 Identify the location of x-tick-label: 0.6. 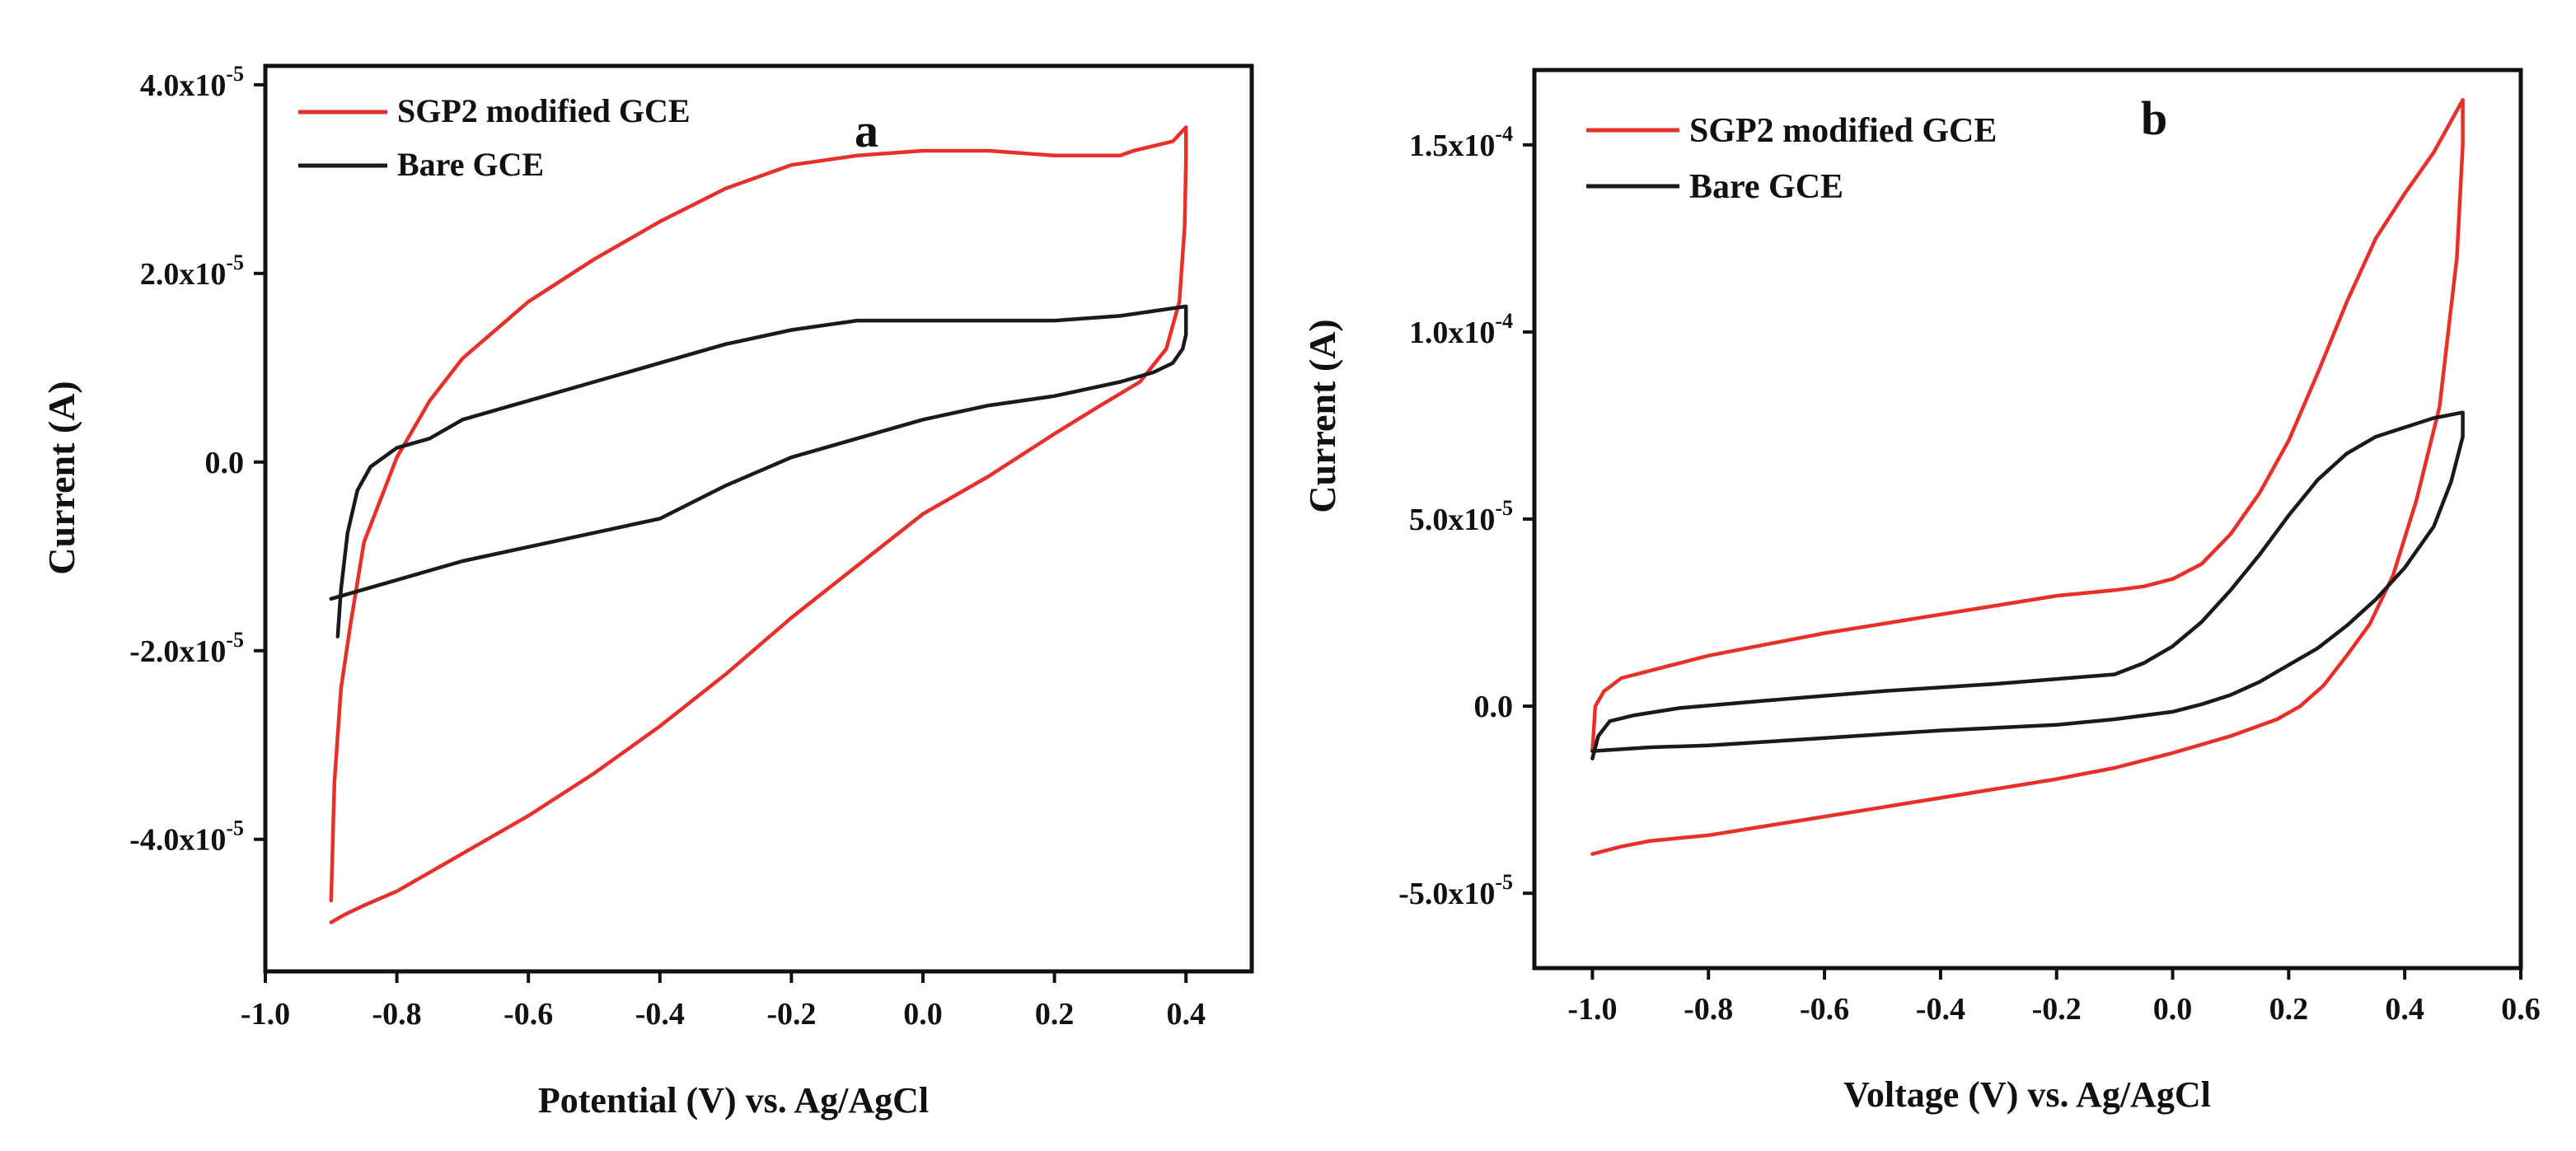
(2521, 1009).